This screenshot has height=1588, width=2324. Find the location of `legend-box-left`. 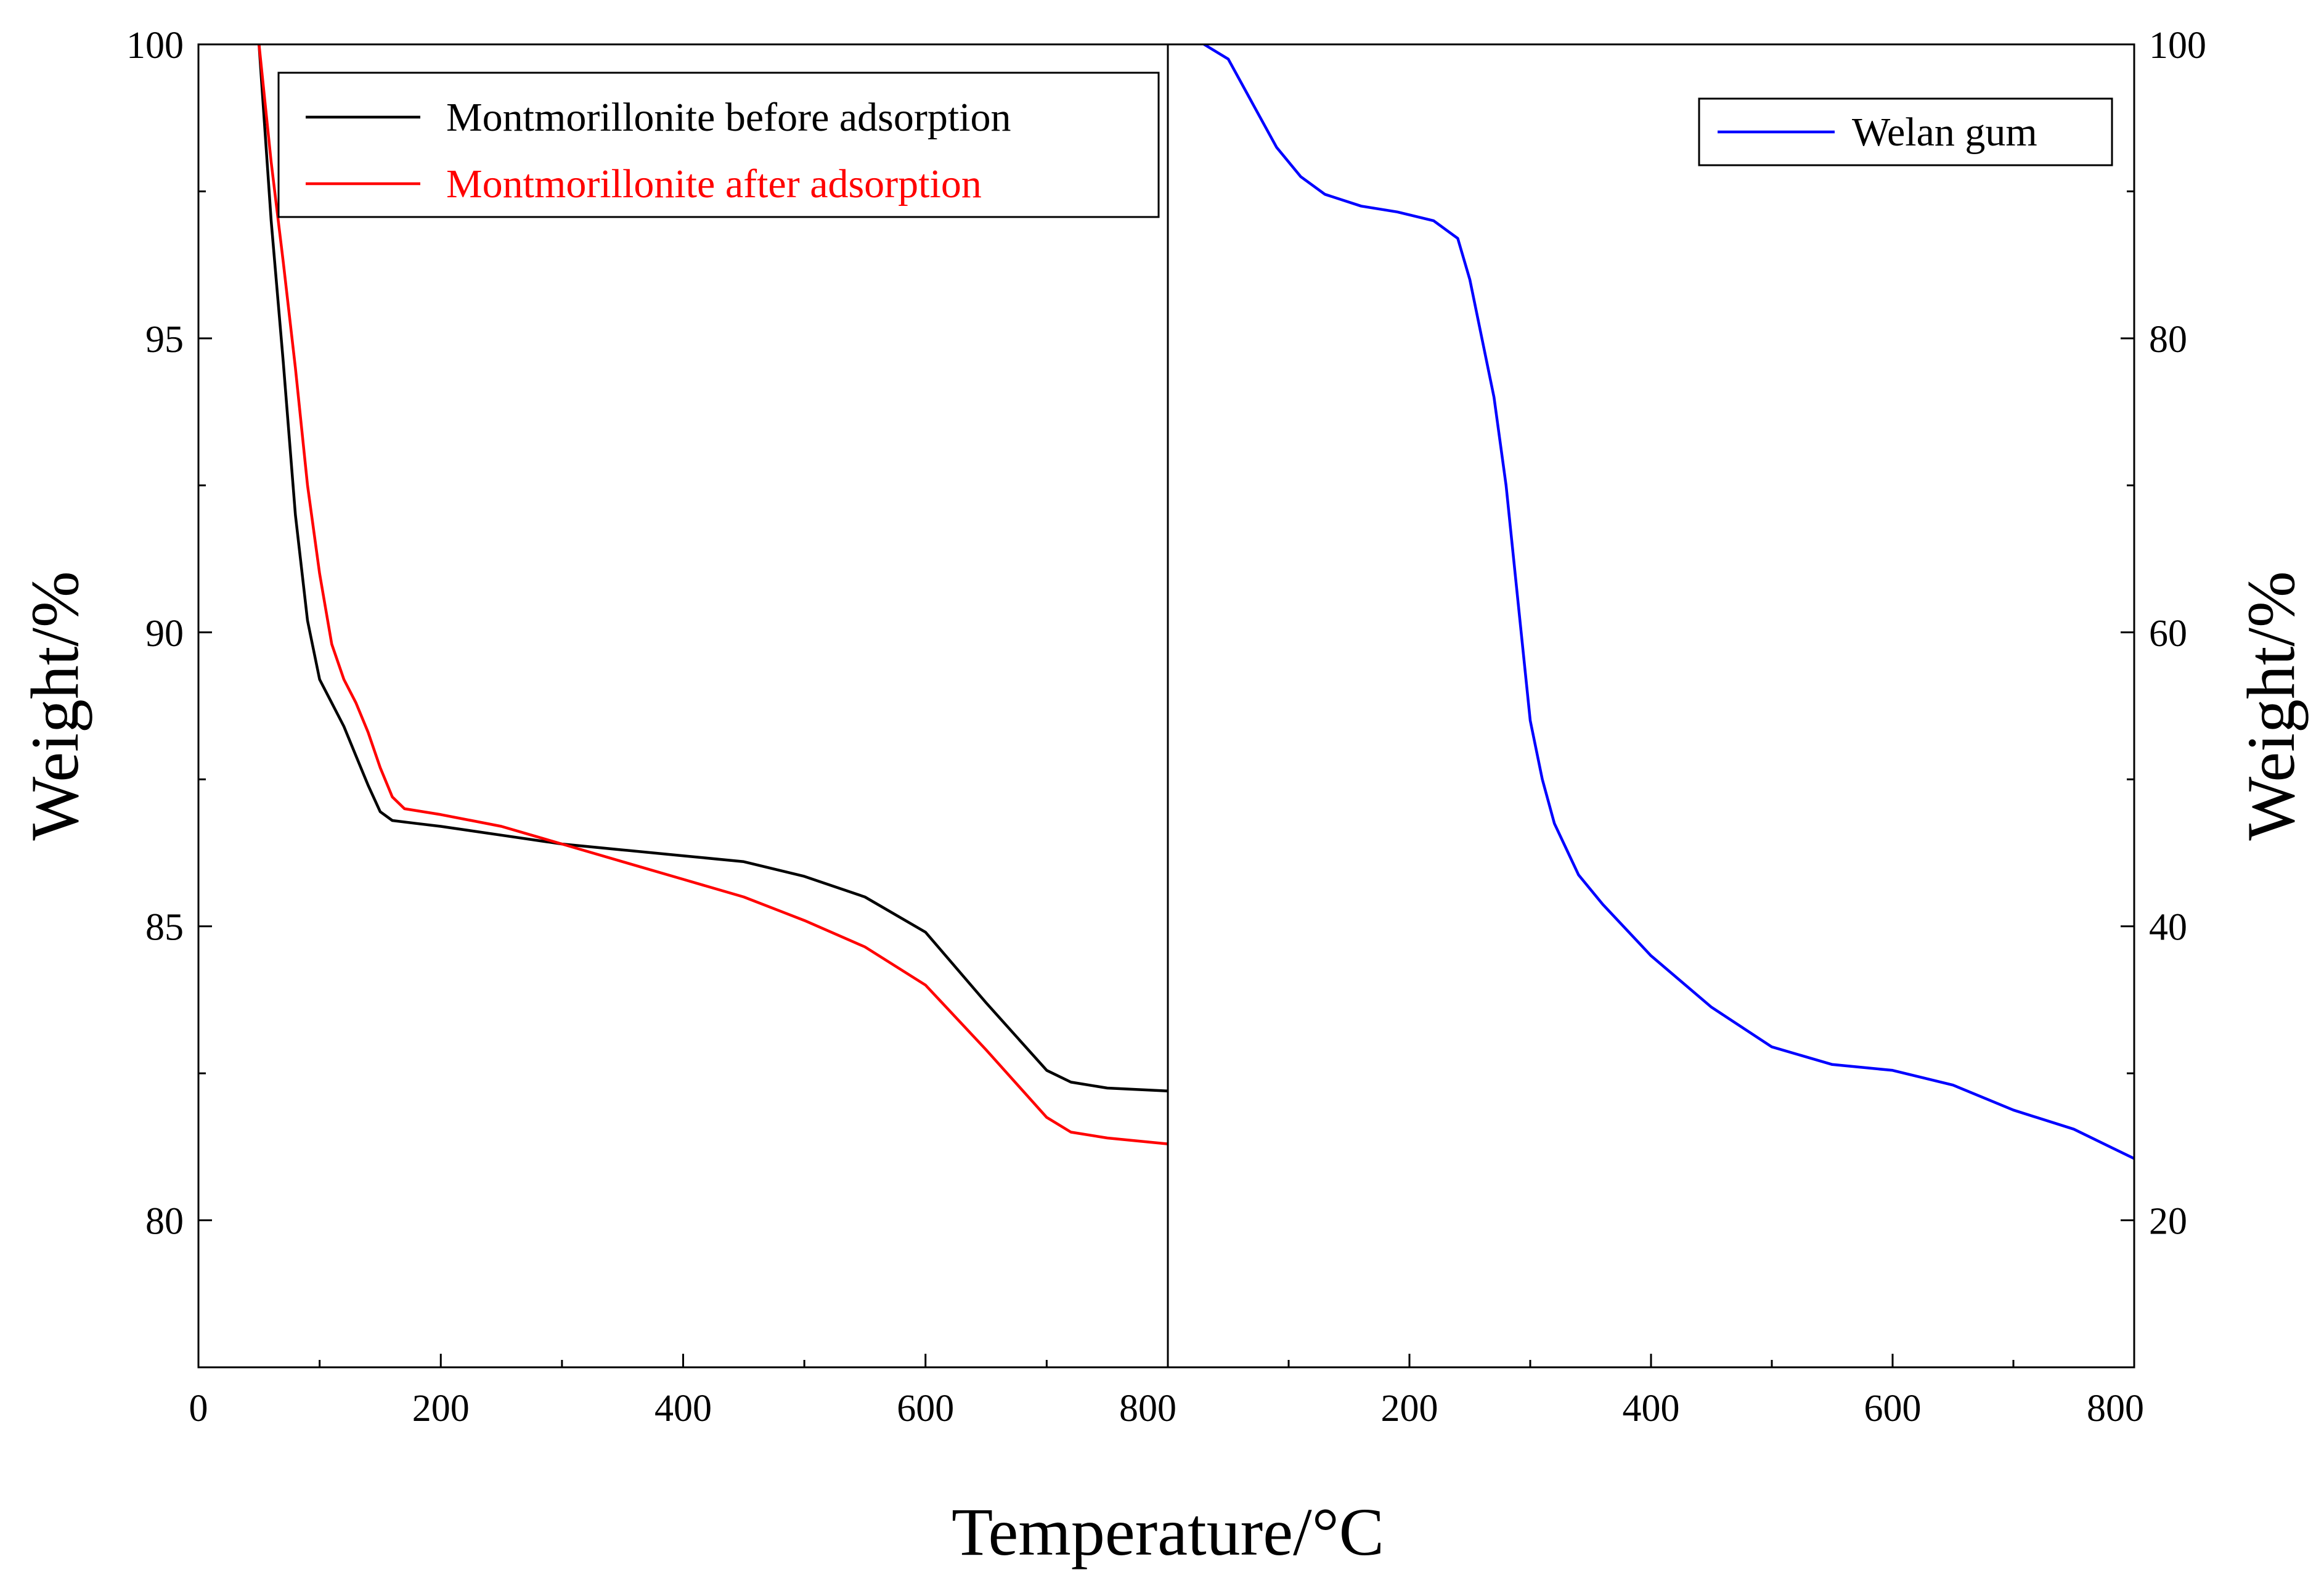

legend-box-left is located at coordinates (718, 145).